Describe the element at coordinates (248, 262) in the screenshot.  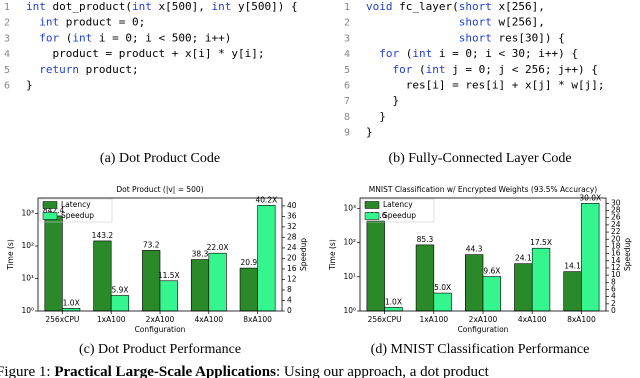
I see `data-label: 20.9` at that location.